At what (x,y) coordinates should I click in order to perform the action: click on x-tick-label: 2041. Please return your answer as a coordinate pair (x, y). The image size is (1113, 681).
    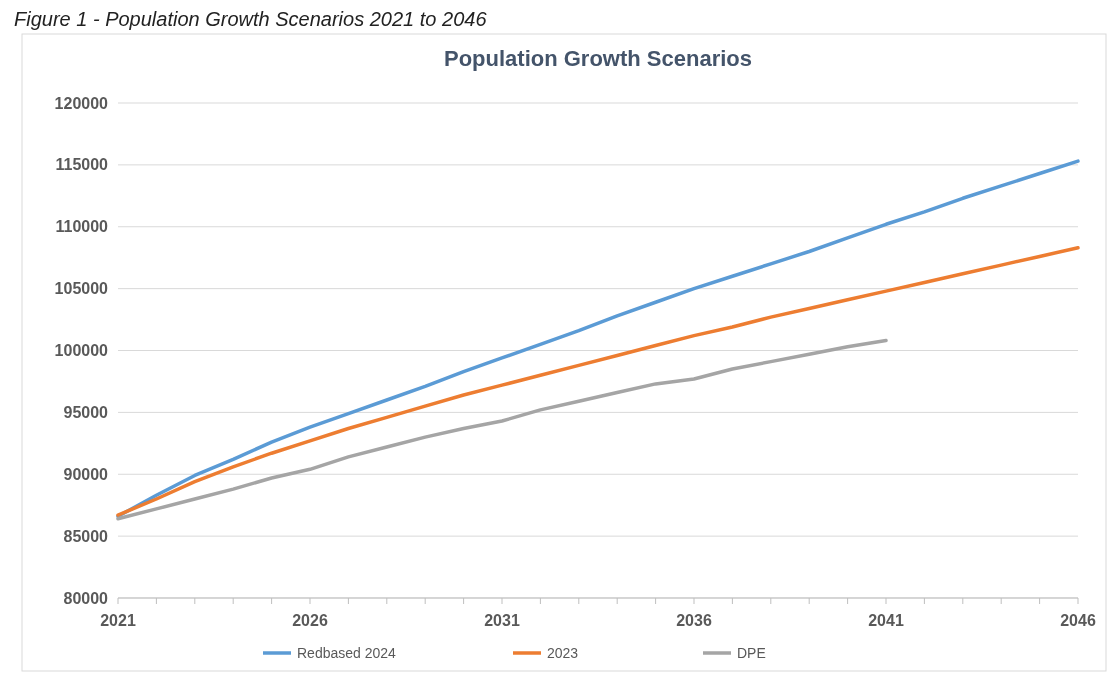
    Looking at the image, I should click on (886, 620).